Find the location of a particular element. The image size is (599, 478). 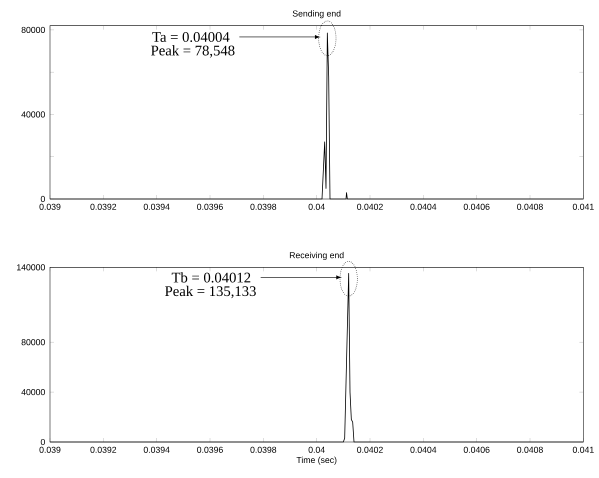

y-tick-label: 140000 is located at coordinates (31, 267).